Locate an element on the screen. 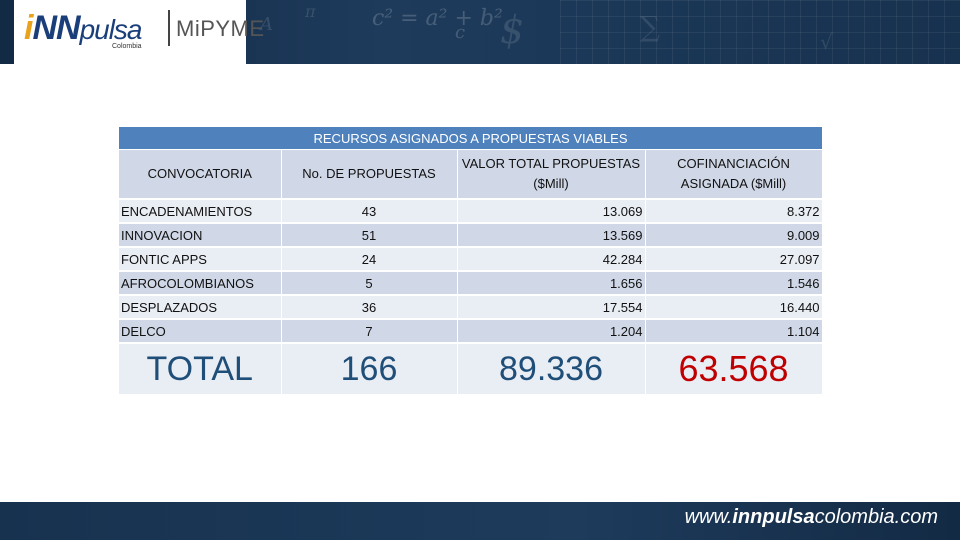 The height and width of the screenshot is (540, 960). innpulsa-logo: iNNpulsa Colombia MiPYME is located at coordinates (139, 32).